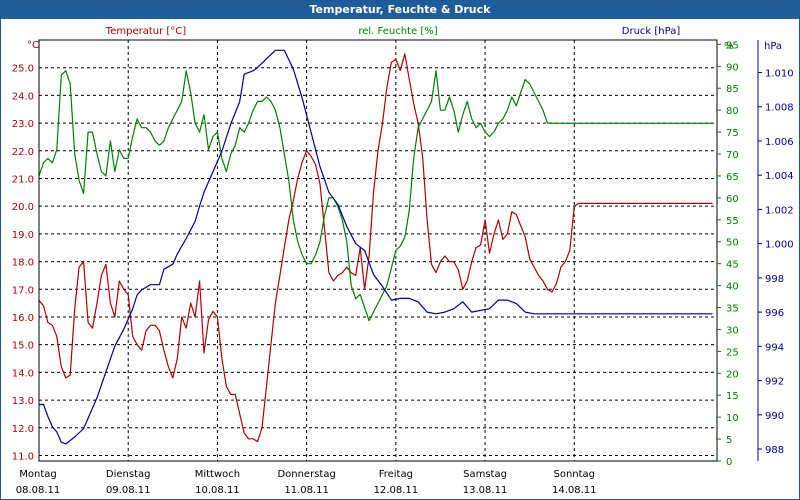 This screenshot has width=800, height=500. Describe the element at coordinates (774, 450) in the screenshot. I see `pressure-tick-label: 988` at that location.